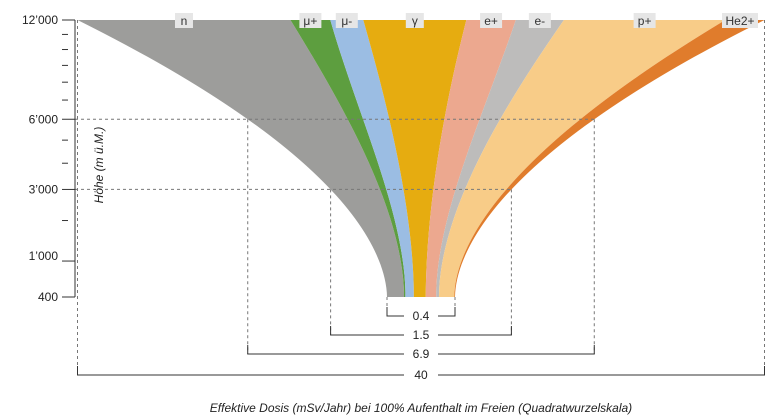  Describe the element at coordinates (466, 20) in the screenshot. I see `particle-labels: n μ+ μ-γ e+ e-p+ He2+` at that location.